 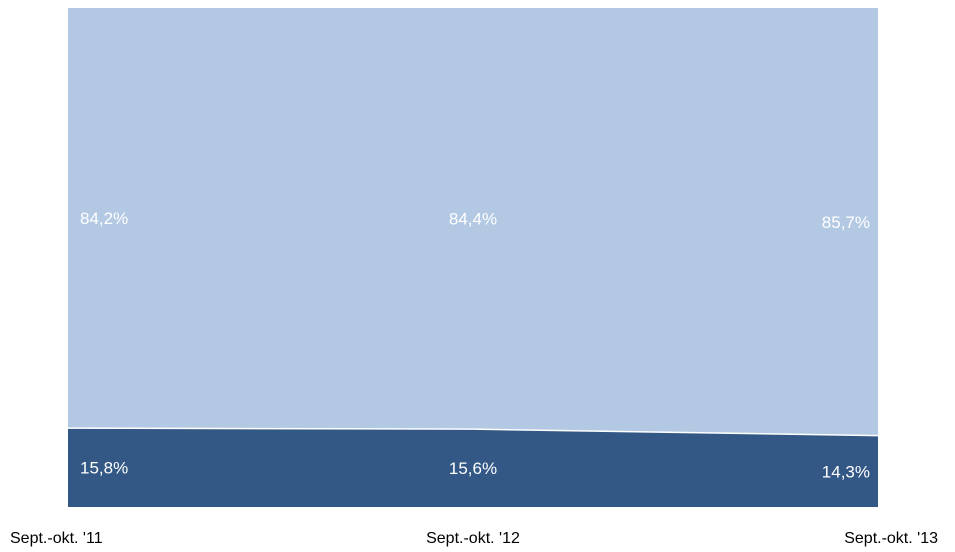 I want to click on series-boundary-line, so click(x=473, y=432).